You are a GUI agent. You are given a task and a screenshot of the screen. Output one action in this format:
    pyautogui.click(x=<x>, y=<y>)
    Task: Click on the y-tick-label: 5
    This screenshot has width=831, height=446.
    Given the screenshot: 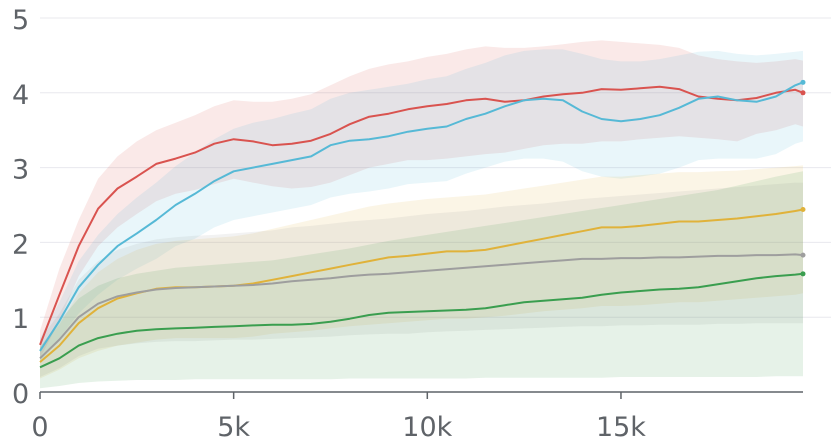 What is the action you would take?
    pyautogui.click(x=20, y=20)
    